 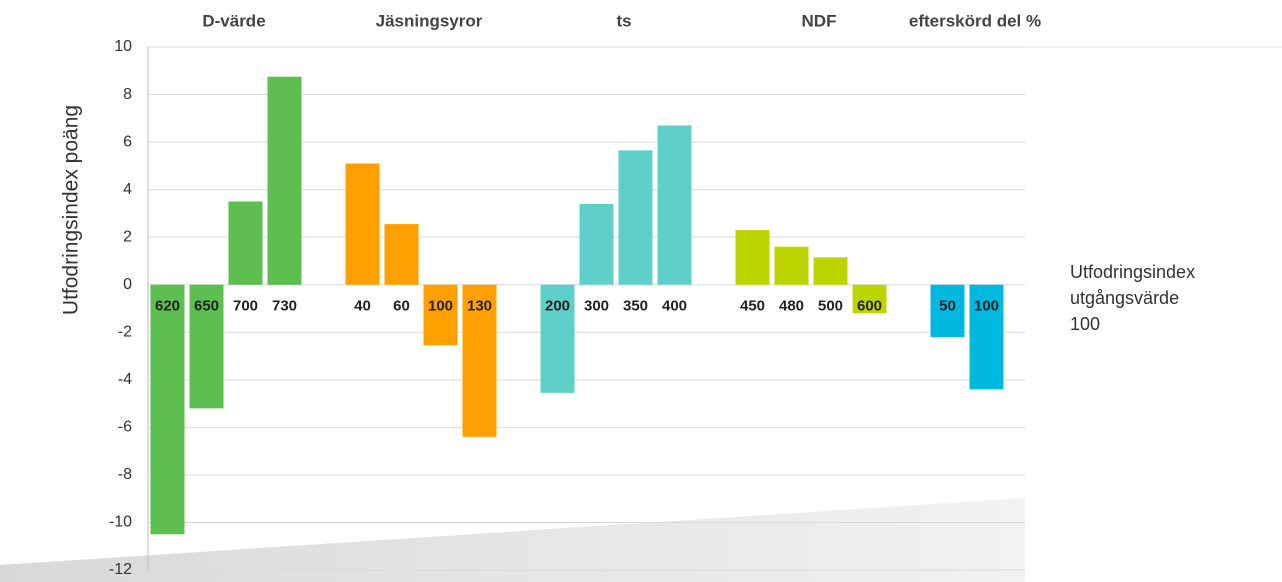 What do you see at coordinates (125, 427) in the screenshot?
I see `y-tick-label: -6` at bounding box center [125, 427].